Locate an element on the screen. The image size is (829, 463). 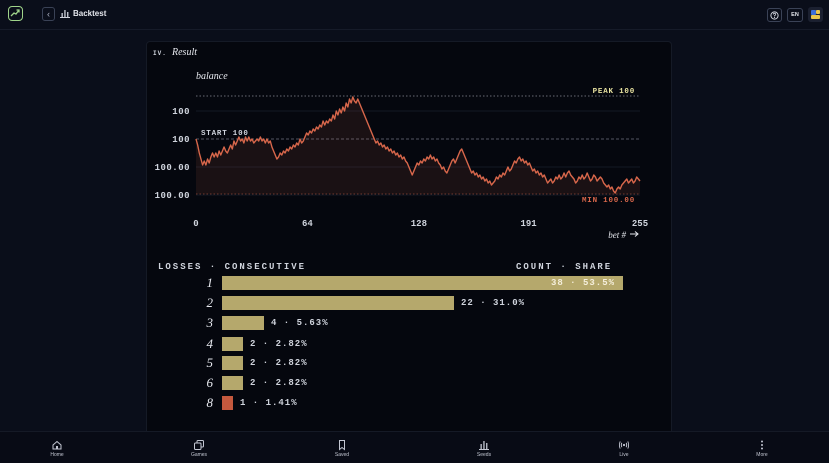
streak-length: 3 is located at coordinates (210, 322).